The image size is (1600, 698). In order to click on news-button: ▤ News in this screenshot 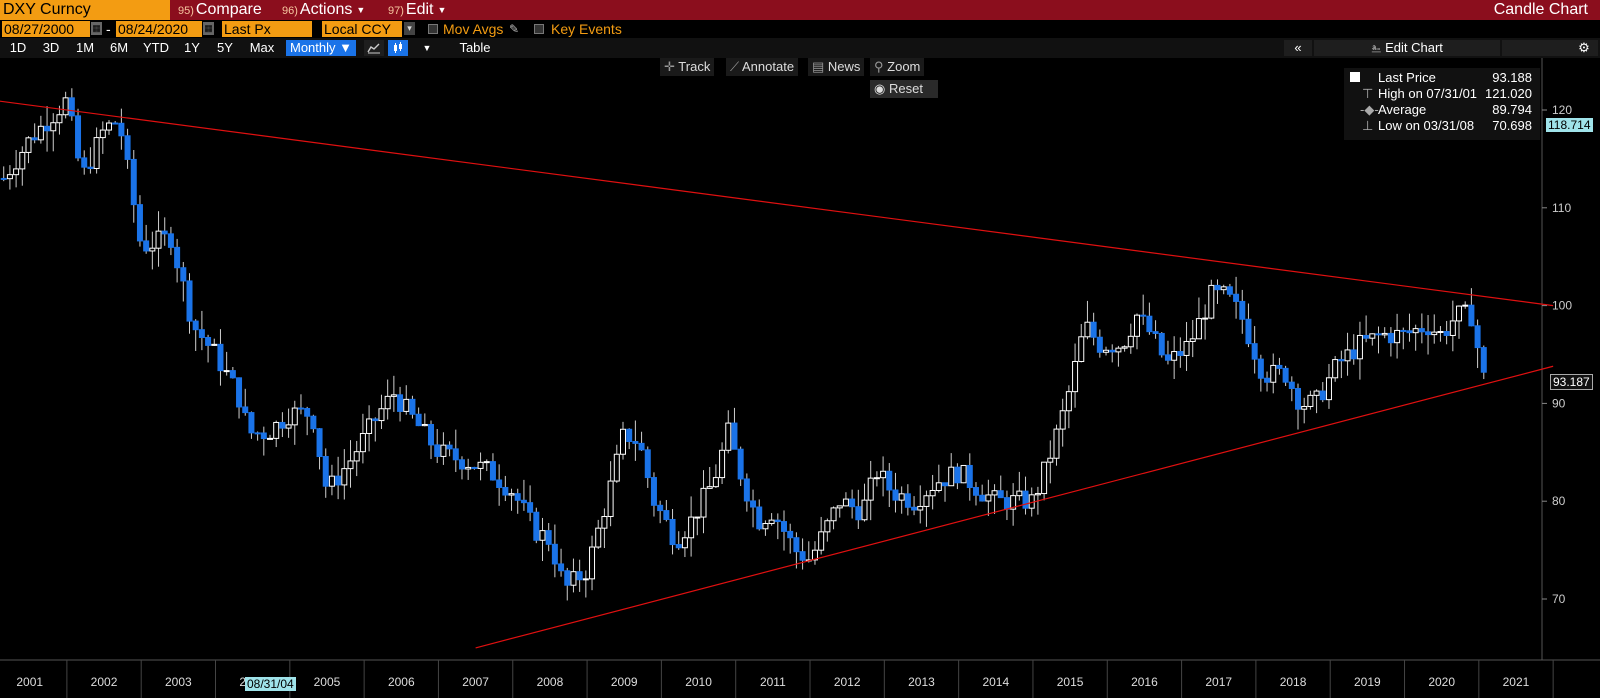, I will do `click(836, 67)`.